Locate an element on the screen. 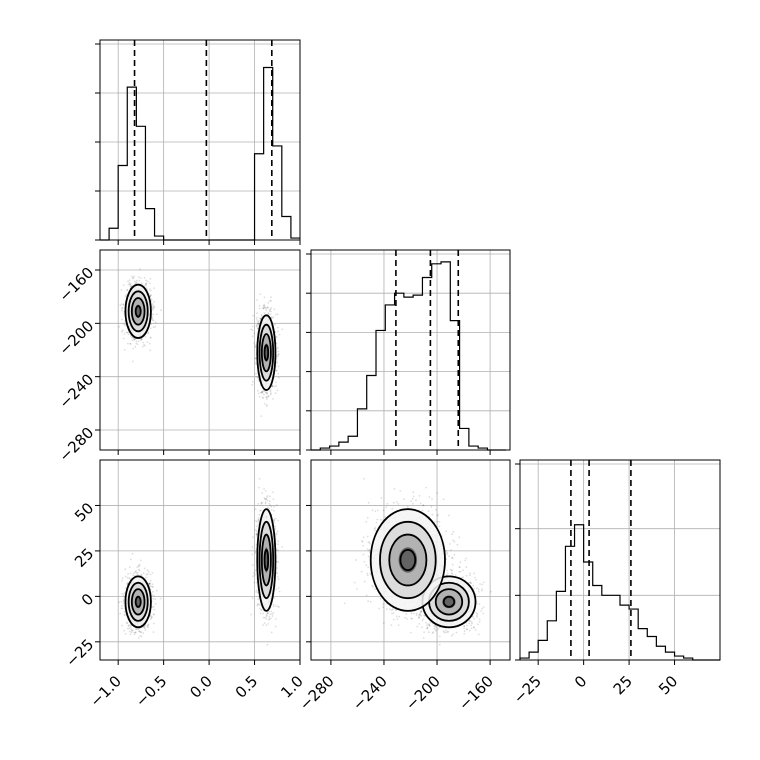 Image resolution: width=760 pixels, height=760 pixels. x-tick-label: 50 is located at coordinates (668, 685).